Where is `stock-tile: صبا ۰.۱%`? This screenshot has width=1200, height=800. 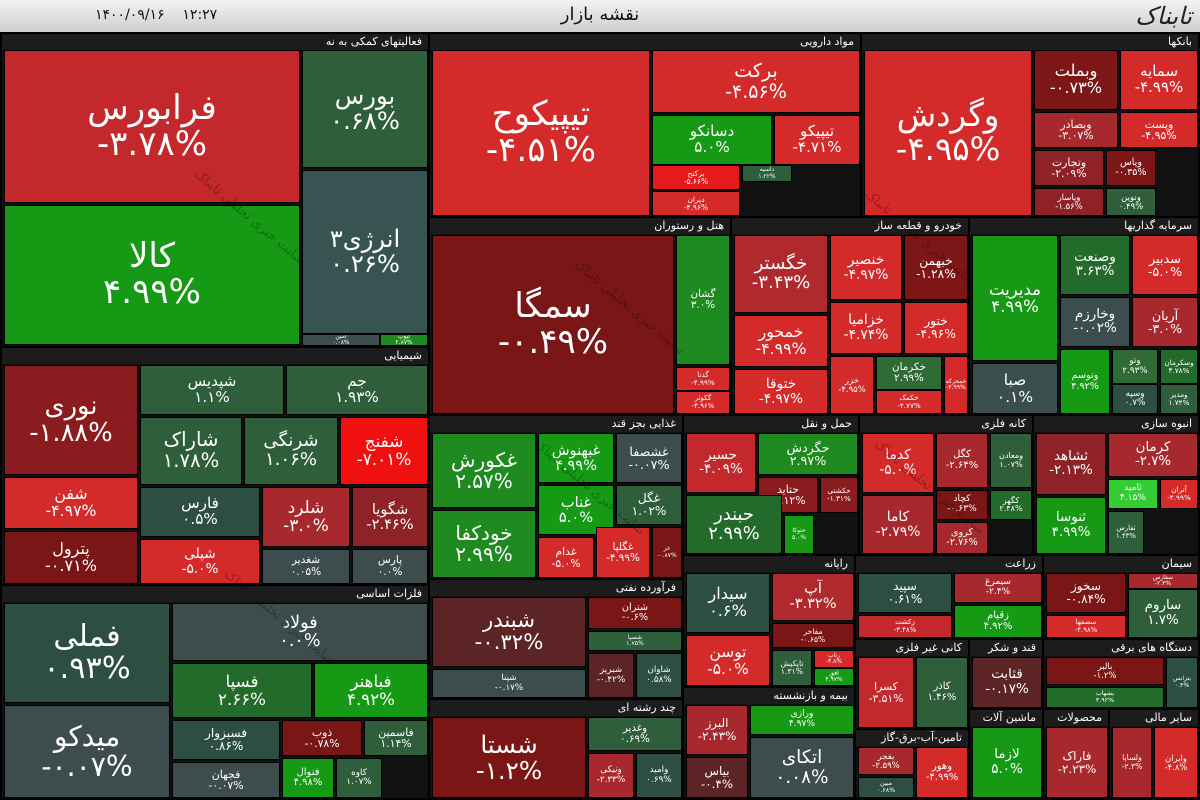 stock-tile: صبا ۰.۱% is located at coordinates (1015, 388).